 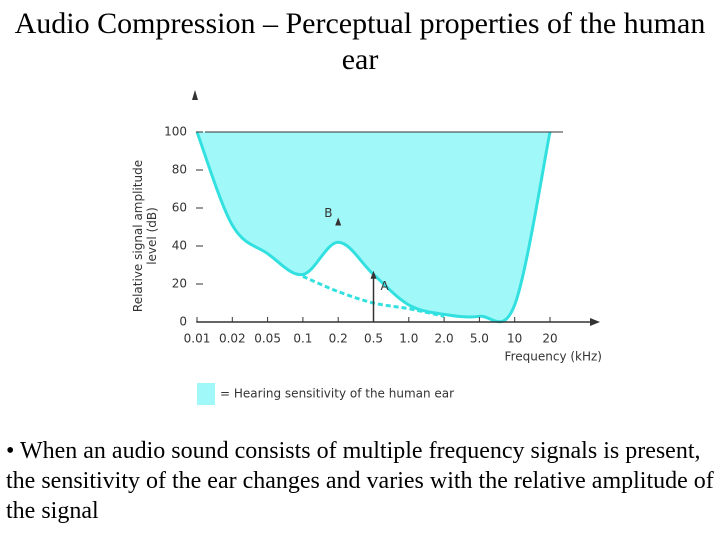 What do you see at coordinates (337, 394) in the screenshot?
I see `legend-label: = Hearing sensitivity of the human ear` at bounding box center [337, 394].